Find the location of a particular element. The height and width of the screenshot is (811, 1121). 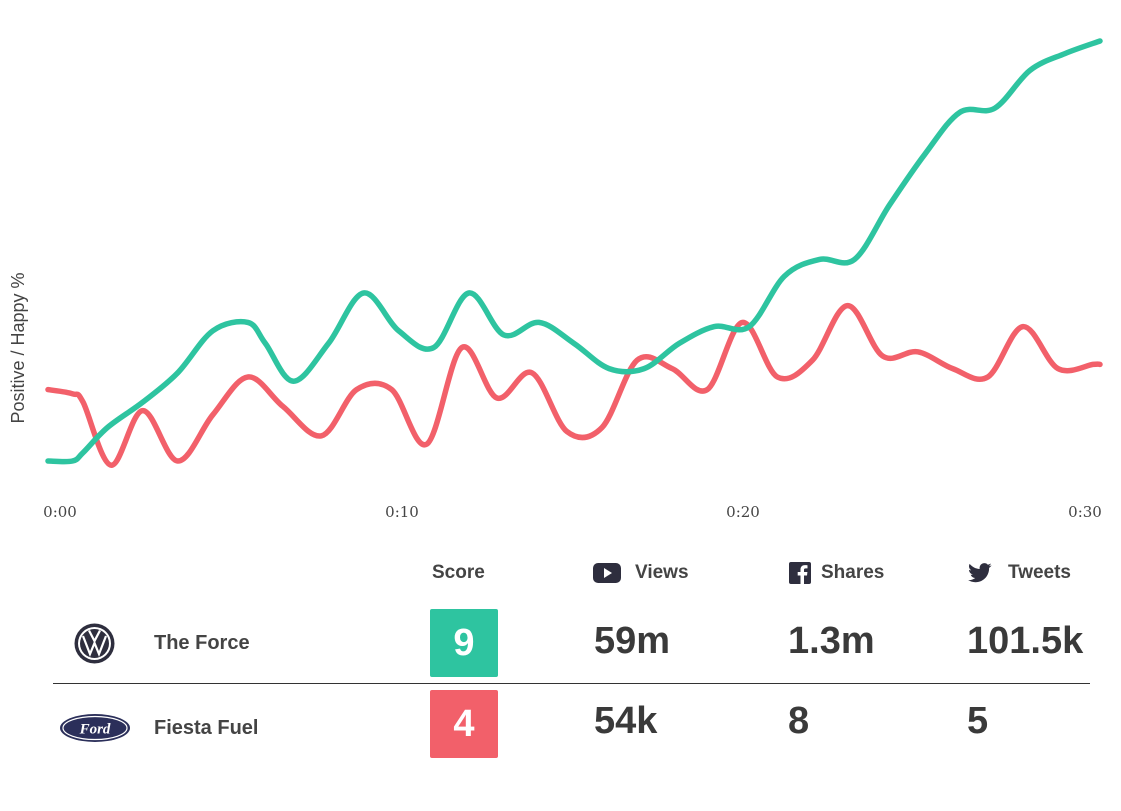

shares-header-label: Shares is located at coordinates (853, 572).